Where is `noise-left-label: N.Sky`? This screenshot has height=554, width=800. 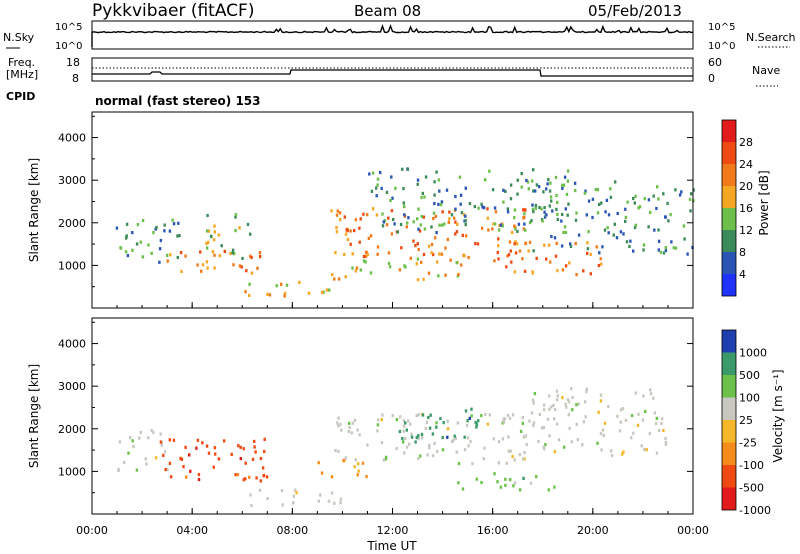 noise-left-label: N.Sky is located at coordinates (19, 37).